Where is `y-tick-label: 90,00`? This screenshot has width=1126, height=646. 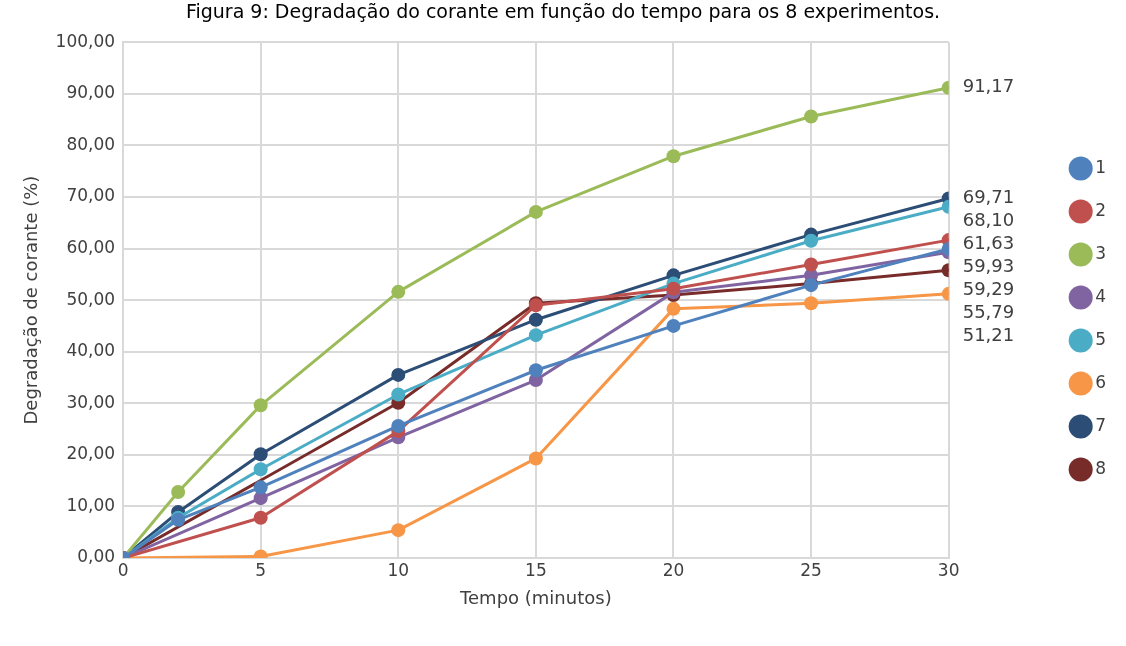 y-tick-label: 90,00 is located at coordinates (91, 92).